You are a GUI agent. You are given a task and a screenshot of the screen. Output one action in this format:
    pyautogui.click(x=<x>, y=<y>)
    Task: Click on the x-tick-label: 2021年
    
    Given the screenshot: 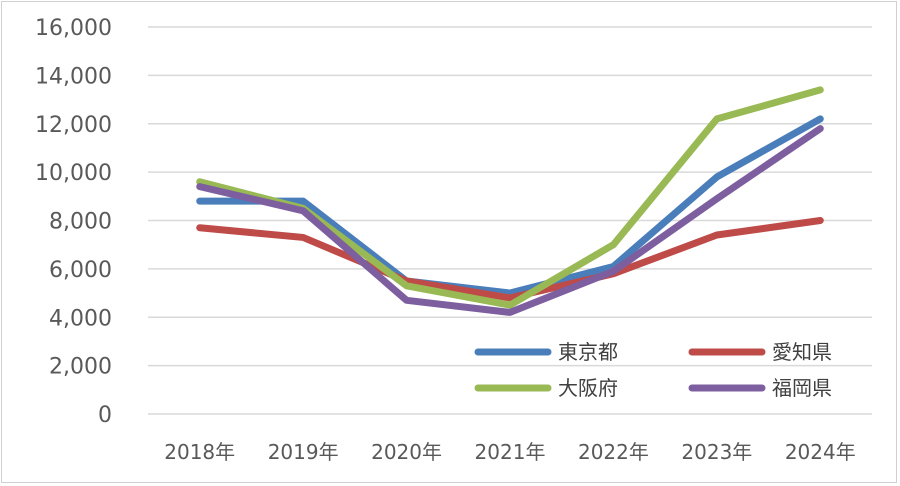 What is the action you would take?
    pyautogui.click(x=510, y=452)
    